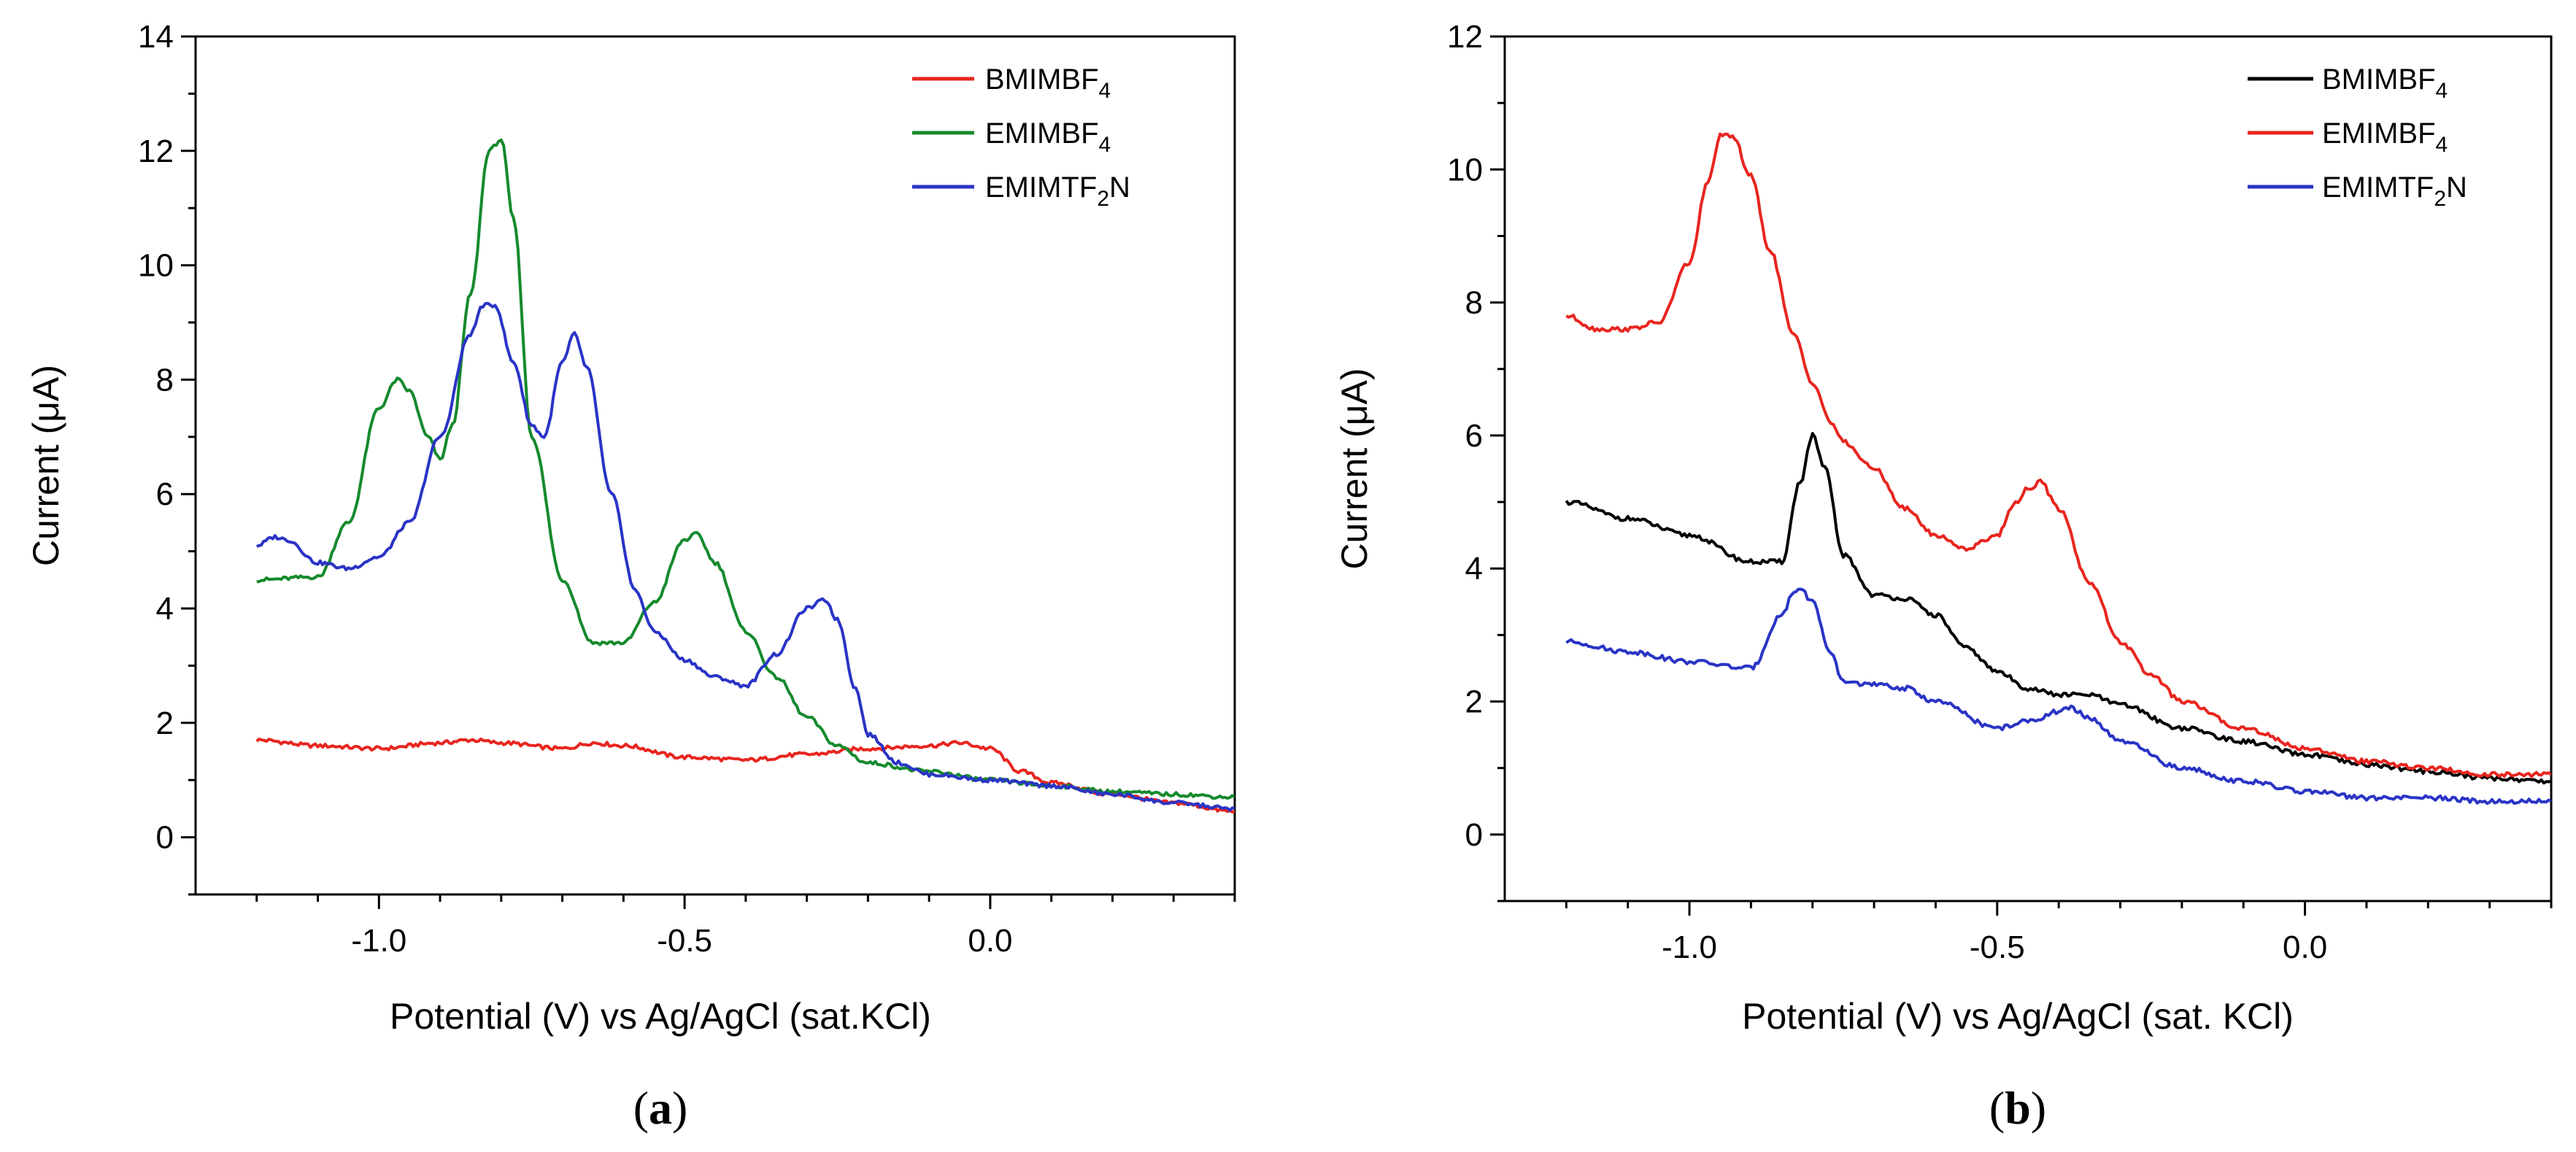 The image size is (2576, 1152). What do you see at coordinates (2058, 696) in the screenshot?
I see `series-line-emimtftf2n` at bounding box center [2058, 696].